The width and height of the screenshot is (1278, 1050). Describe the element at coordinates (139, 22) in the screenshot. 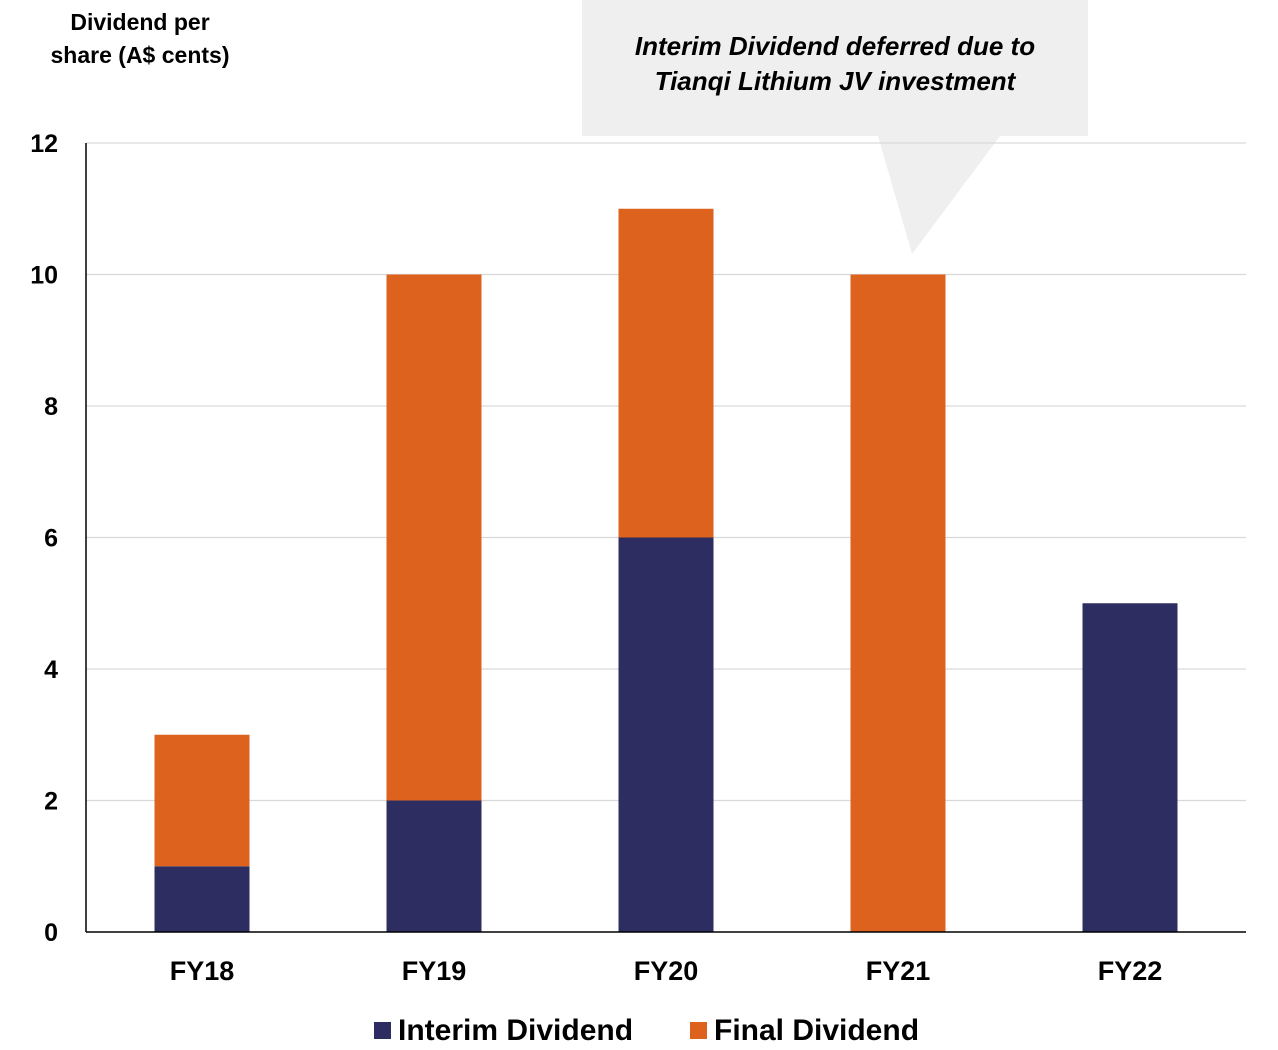

I see `y-axis-title-line1: Dividend per` at that location.